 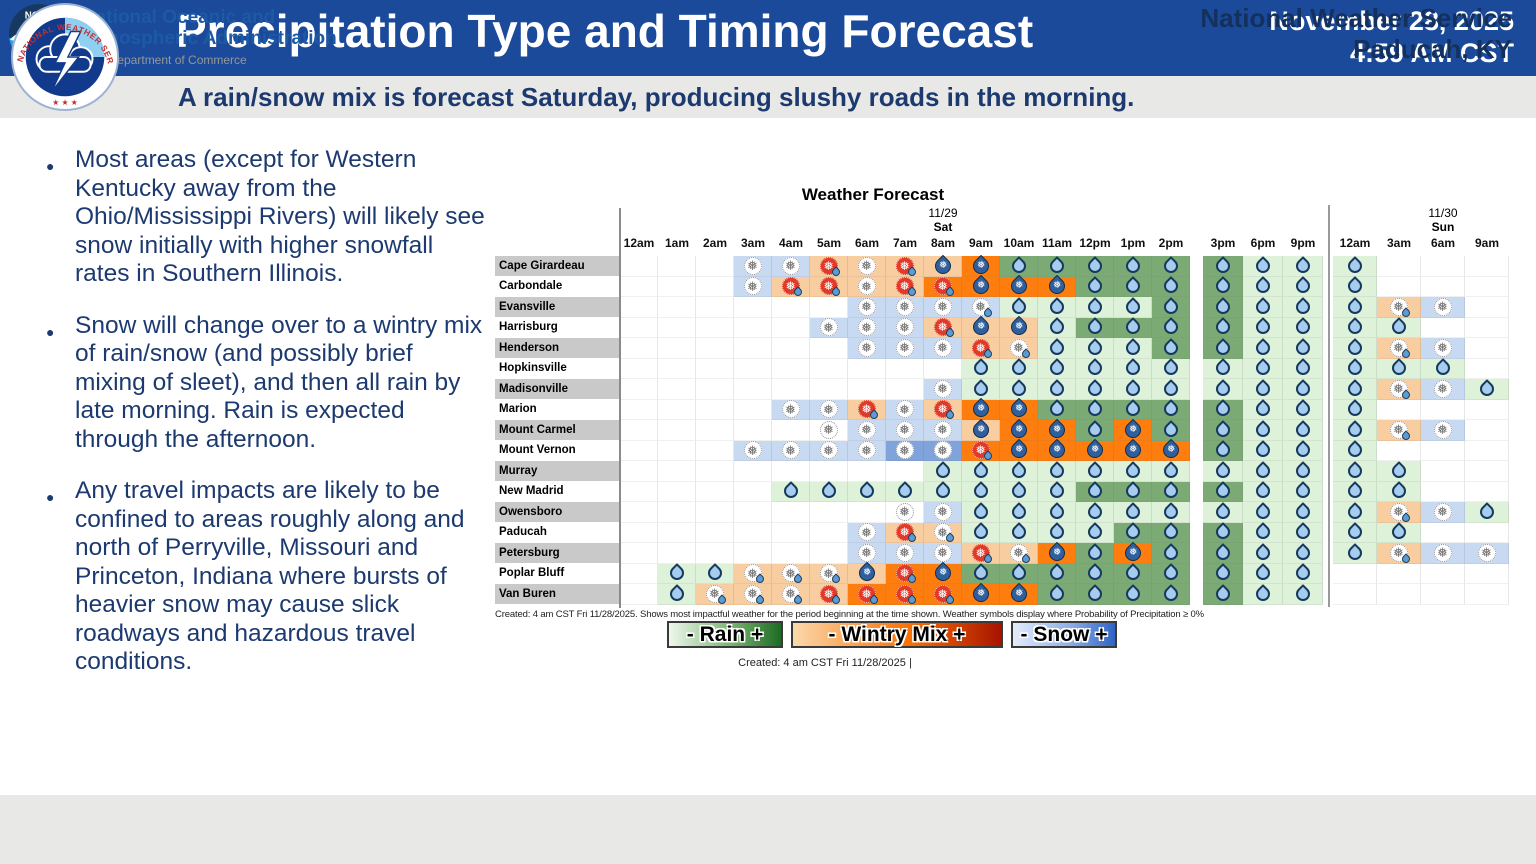 I want to click on legend-chip-wintry: - Wintry Mix +, so click(x=897, y=634).